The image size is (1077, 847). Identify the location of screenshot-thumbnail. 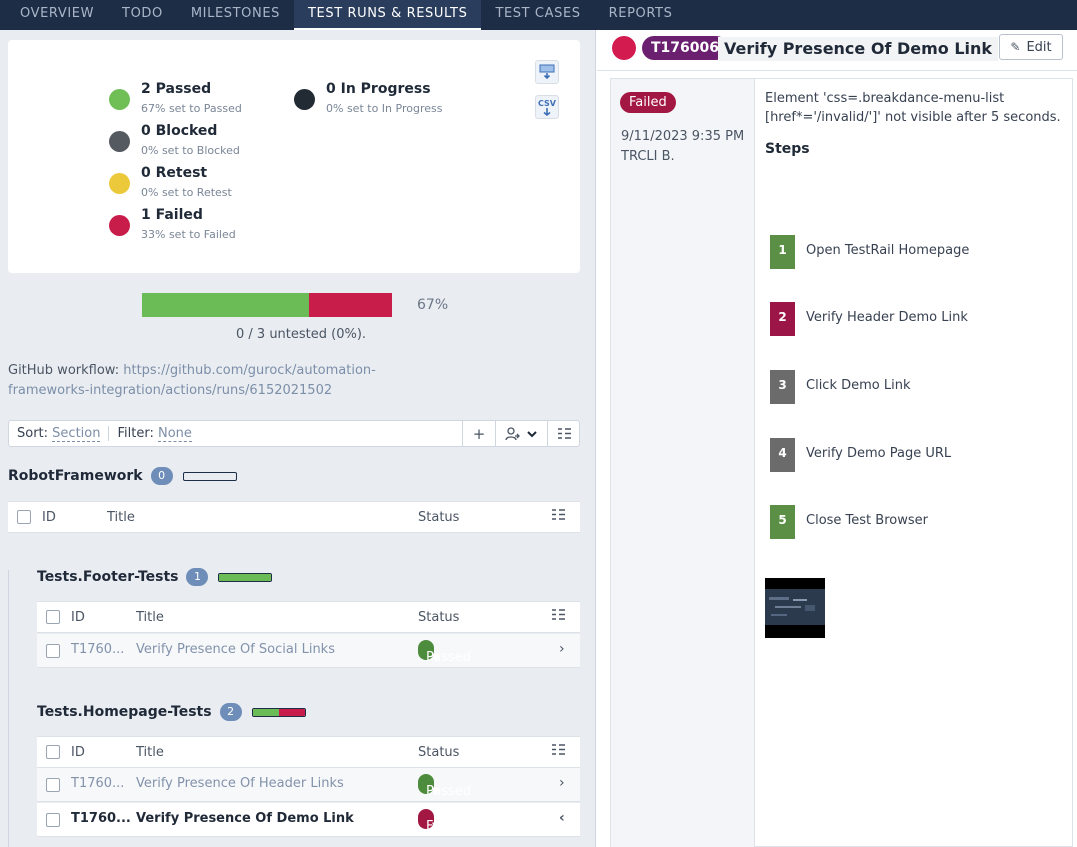
(795, 608).